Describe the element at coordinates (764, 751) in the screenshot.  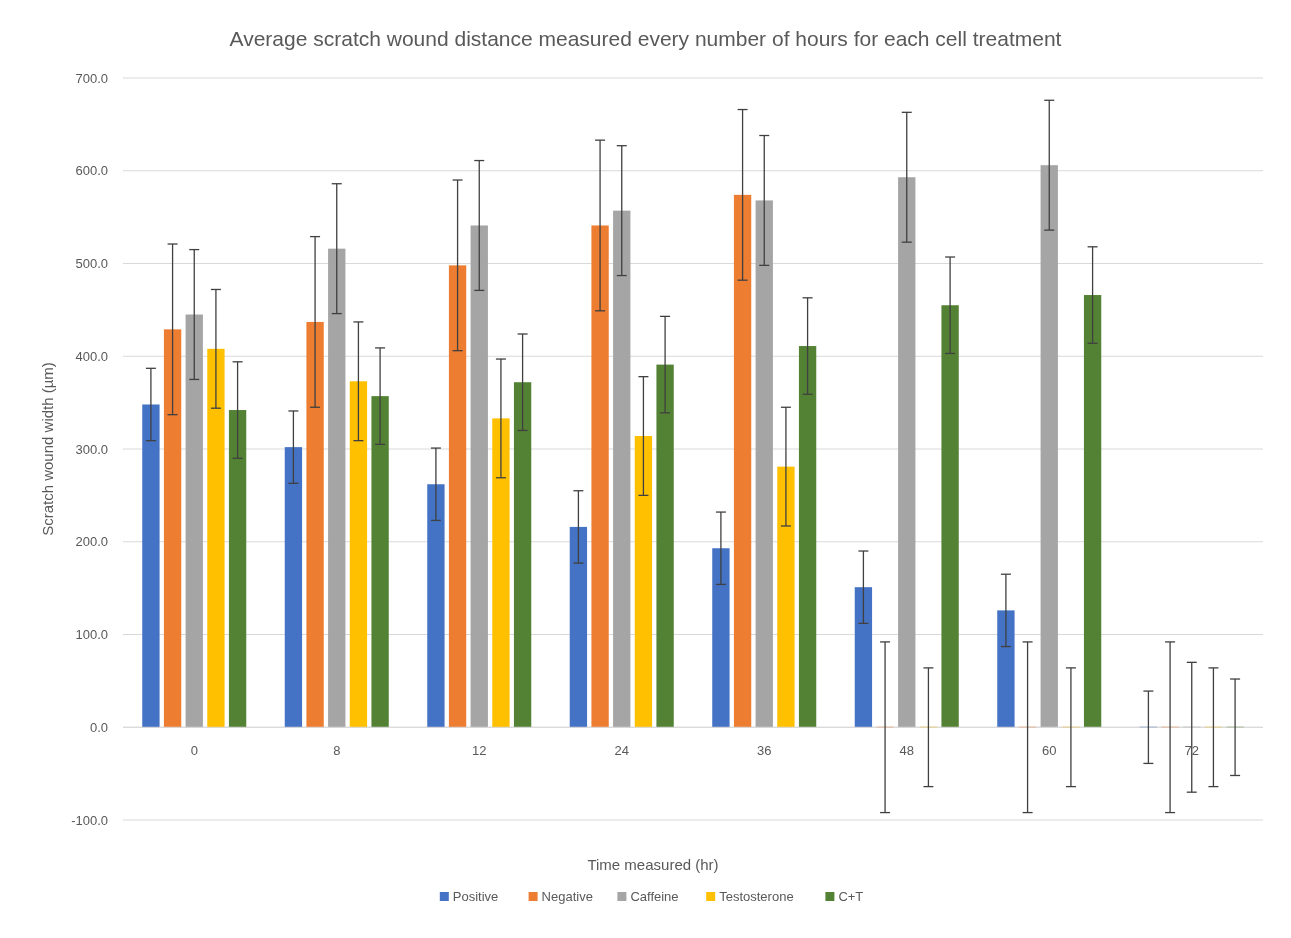
I see `x-tick-label: 36` at that location.